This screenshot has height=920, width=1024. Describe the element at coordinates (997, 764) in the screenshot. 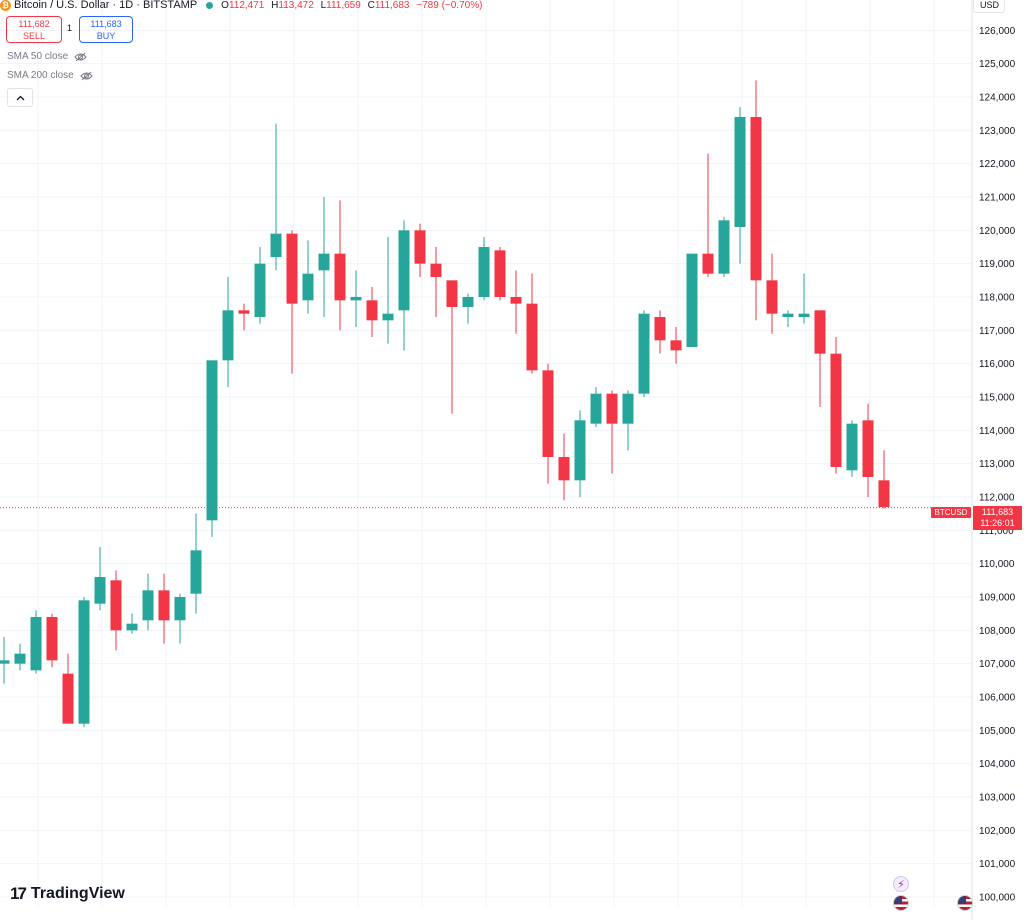

I see `y-tick-label: 104,000` at that location.